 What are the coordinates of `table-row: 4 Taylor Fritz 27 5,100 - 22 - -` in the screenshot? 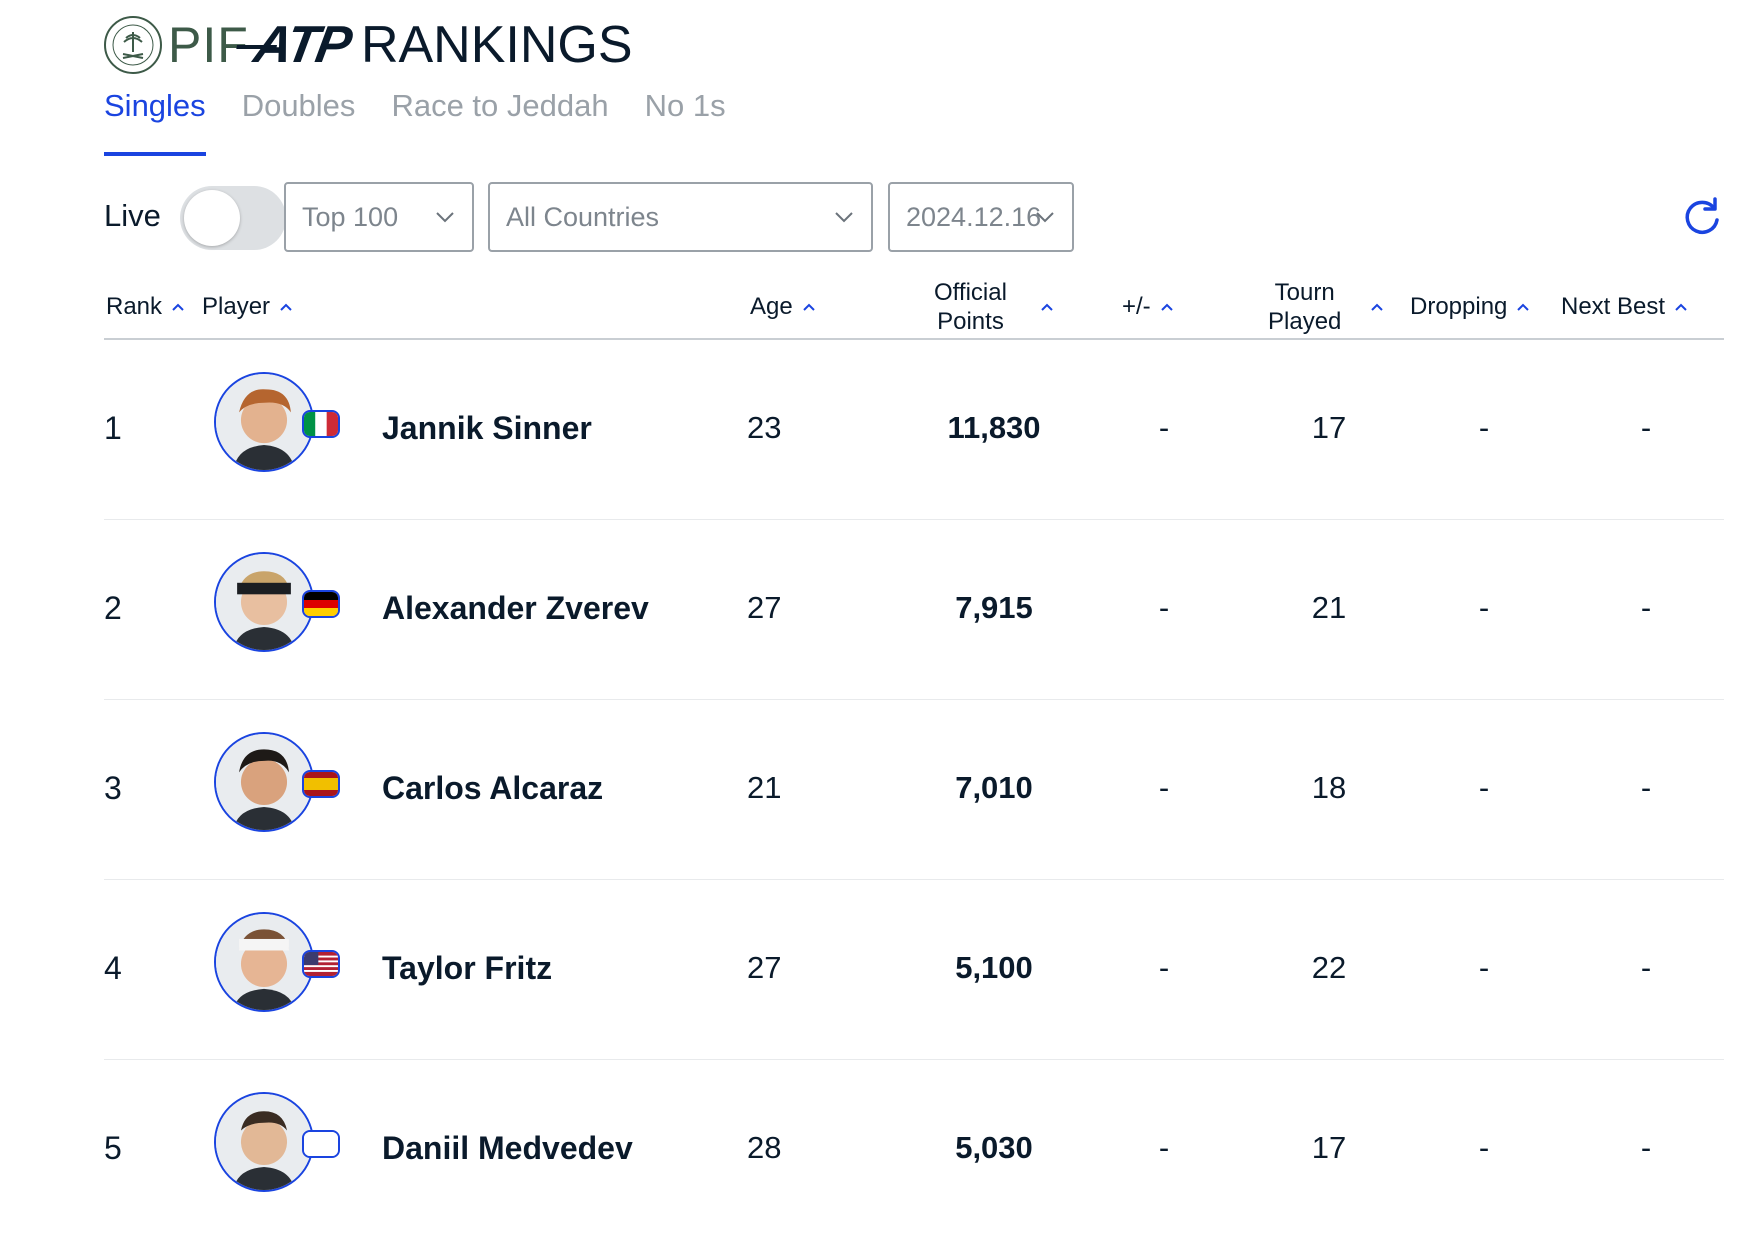 It's located at (914, 970).